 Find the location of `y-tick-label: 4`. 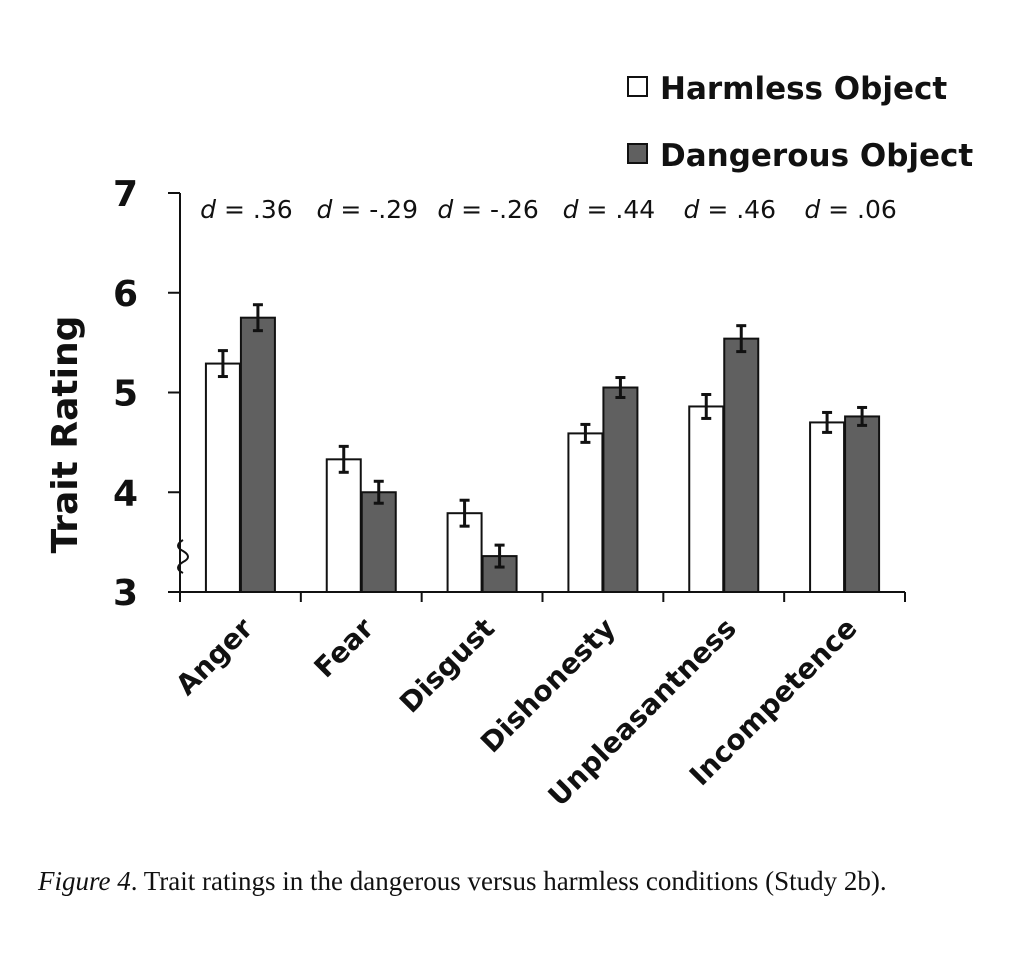

y-tick-label: 4 is located at coordinates (125, 493).